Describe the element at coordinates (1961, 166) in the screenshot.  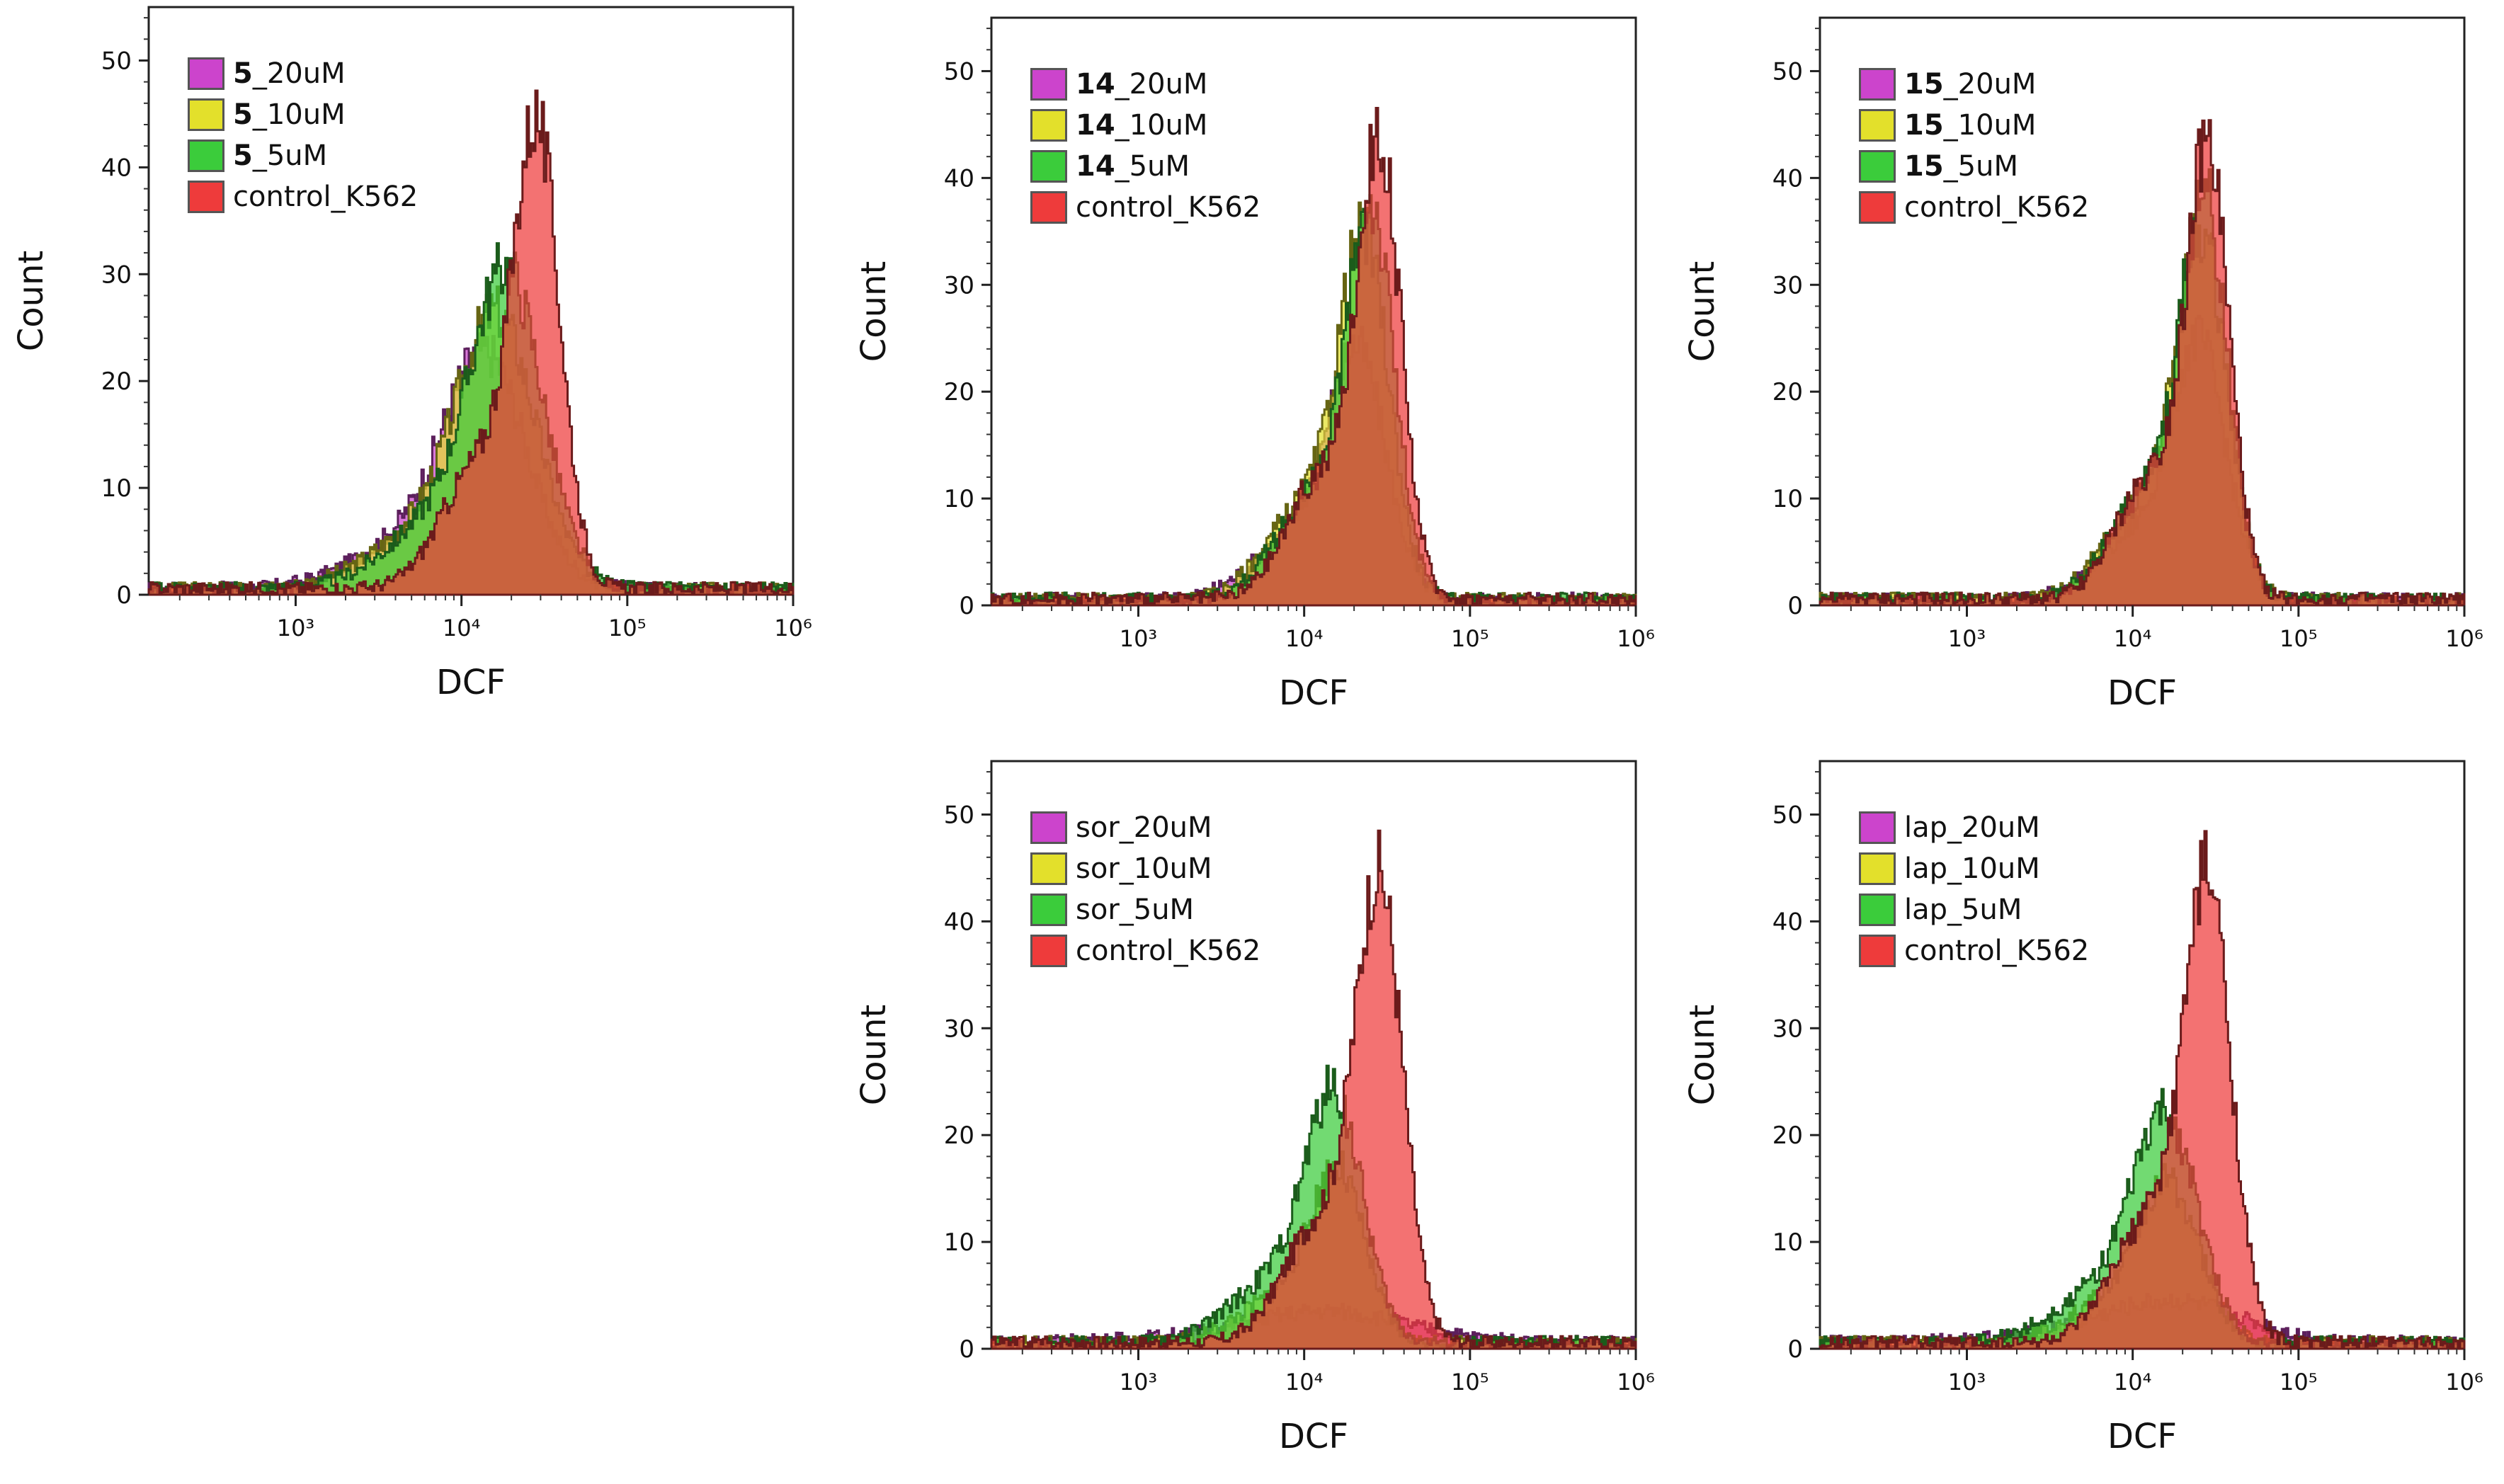
I see `legend-label: 15_5uM` at that location.